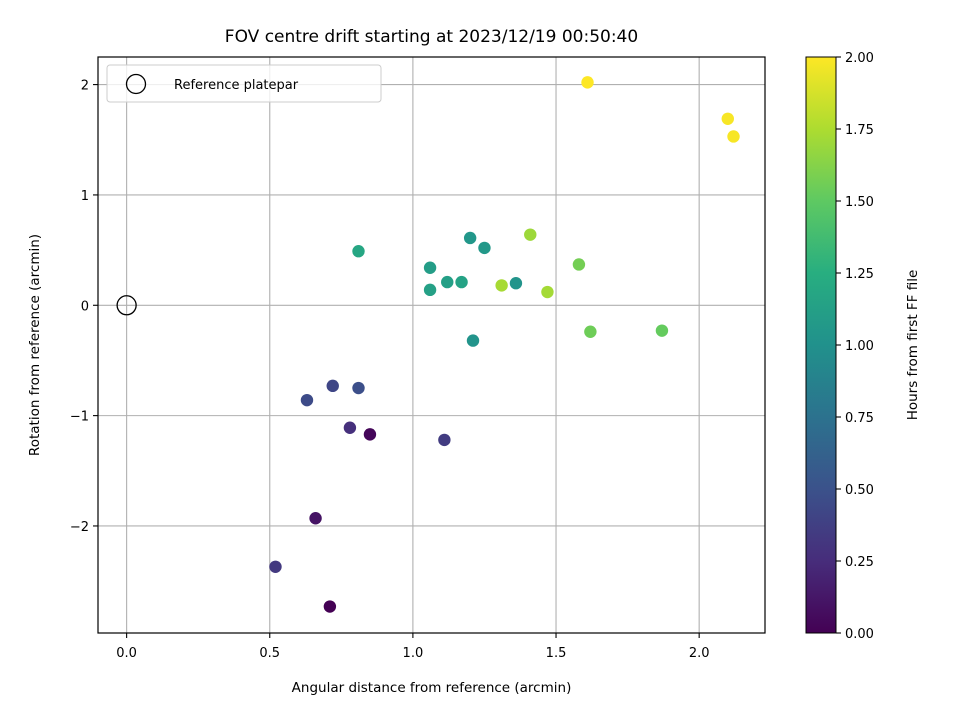  What do you see at coordinates (859, 130) in the screenshot?
I see `colorbar-tick-label: 1.75` at bounding box center [859, 130].